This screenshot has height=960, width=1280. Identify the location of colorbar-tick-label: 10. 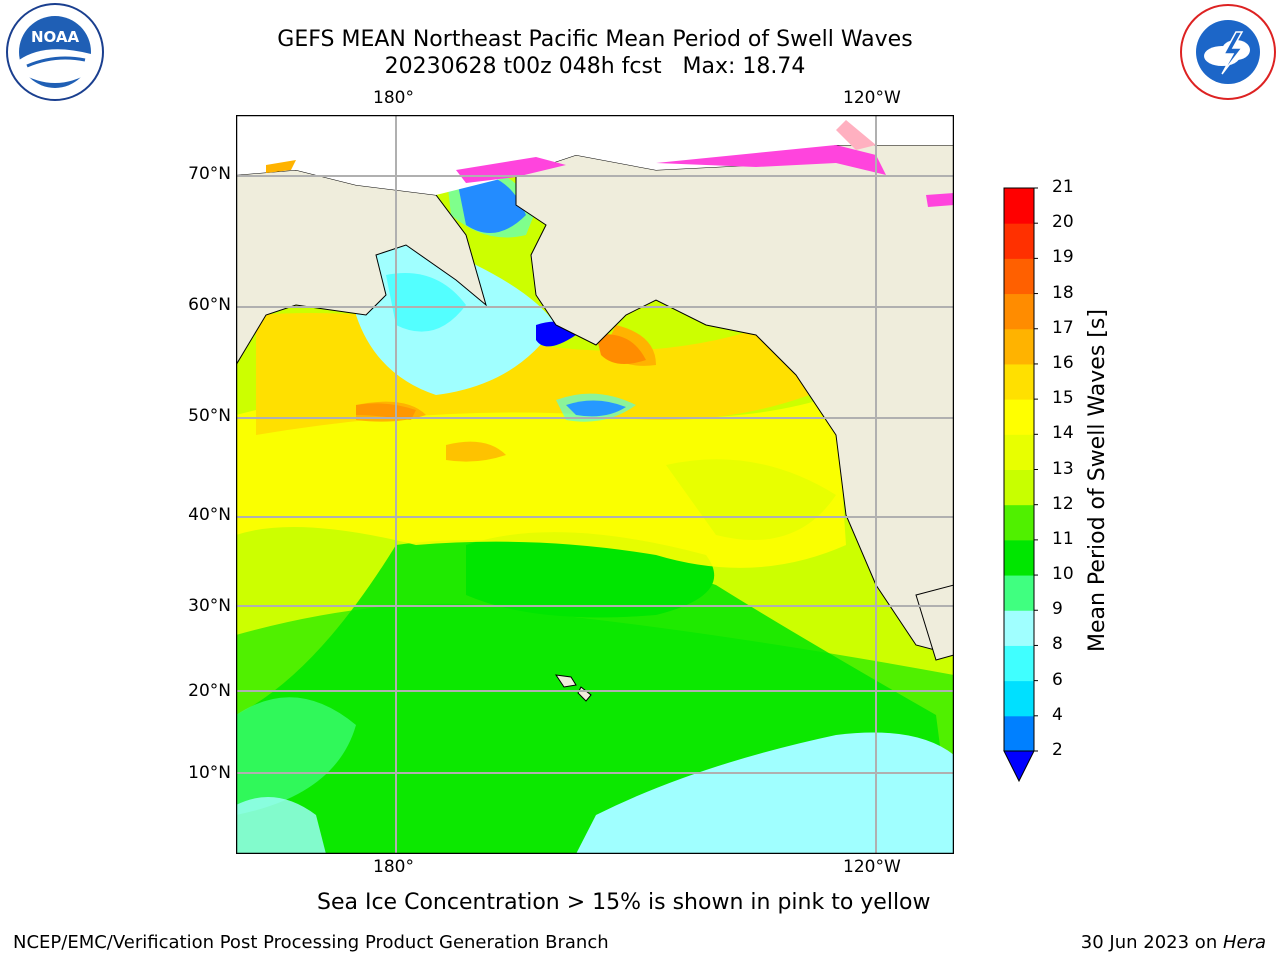
(1063, 574).